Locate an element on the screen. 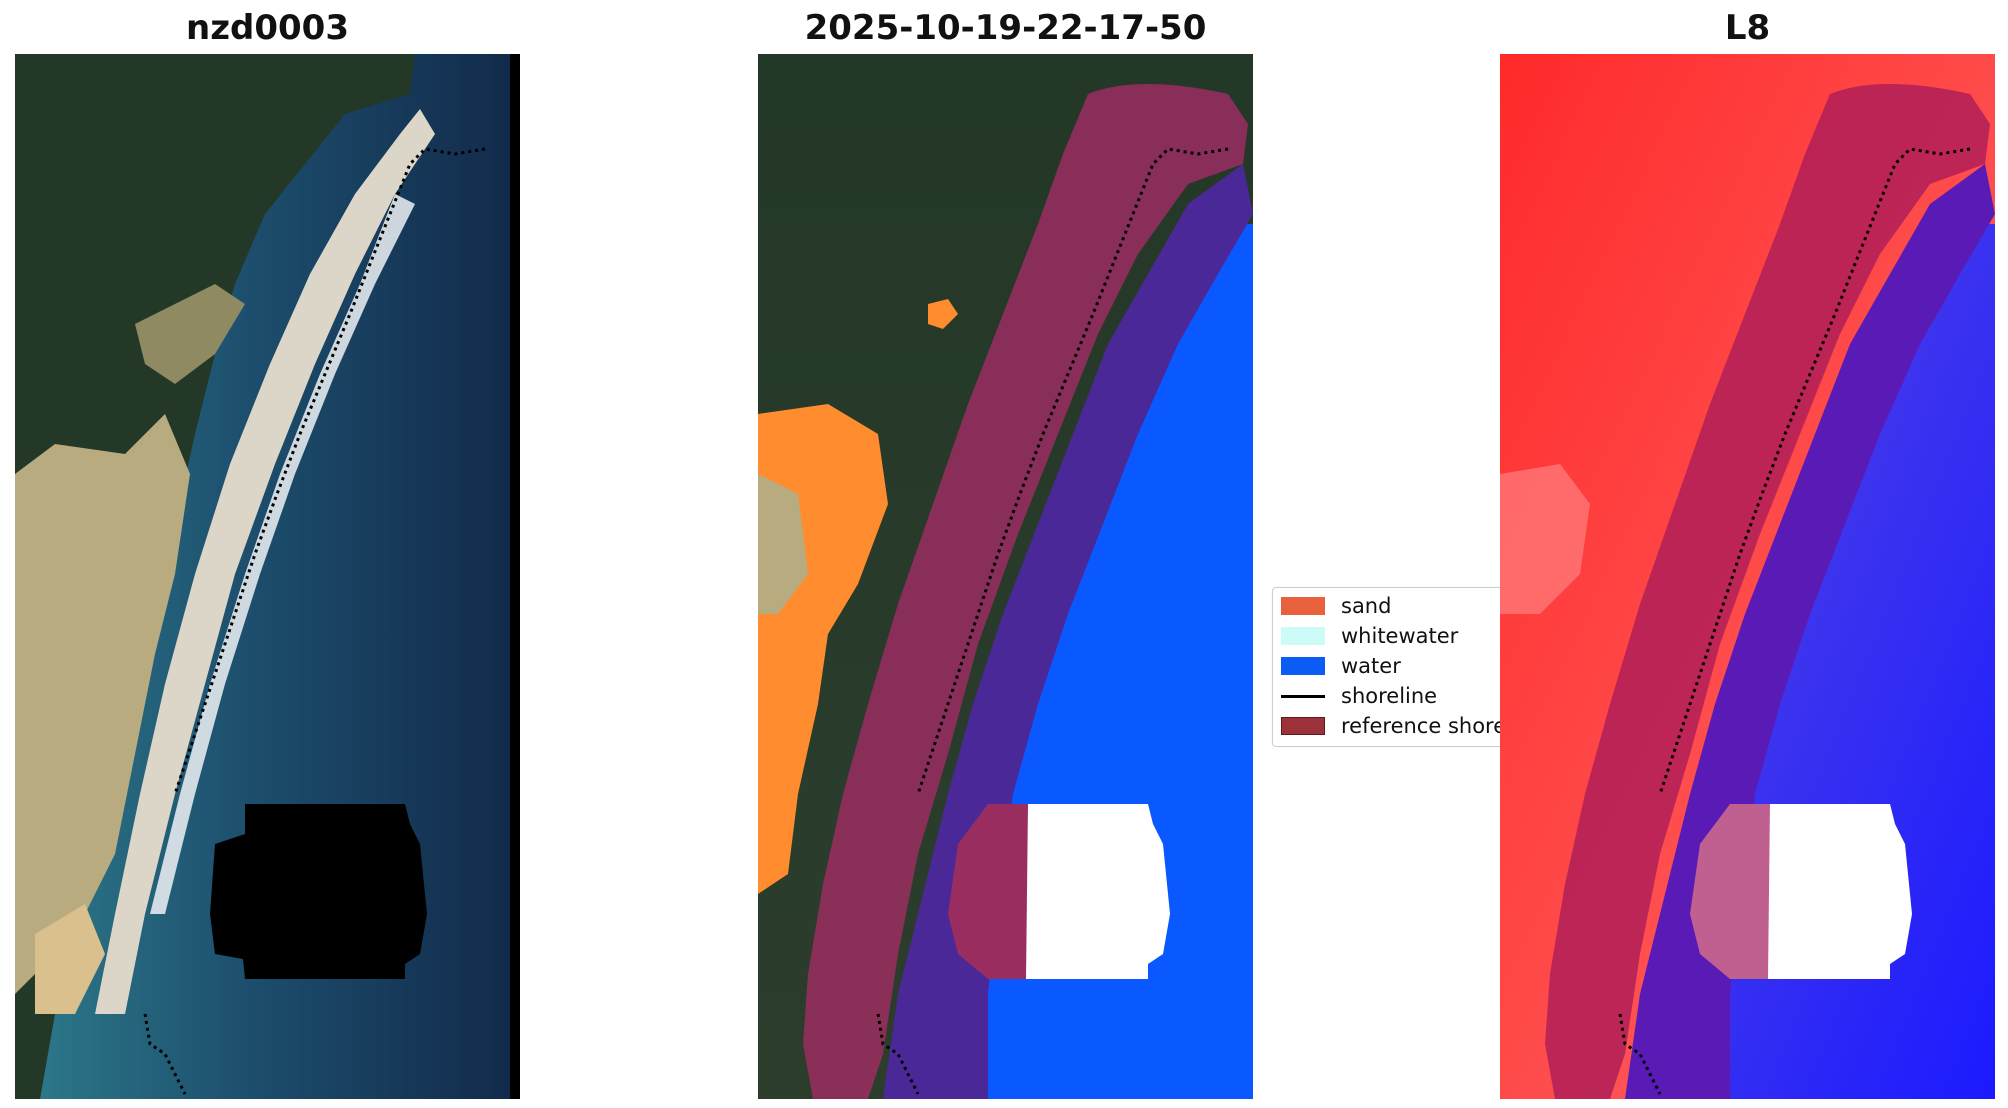 Image resolution: width=2008 pixels, height=1108 pixels. right-panel-title: L8 is located at coordinates (1747, 28).